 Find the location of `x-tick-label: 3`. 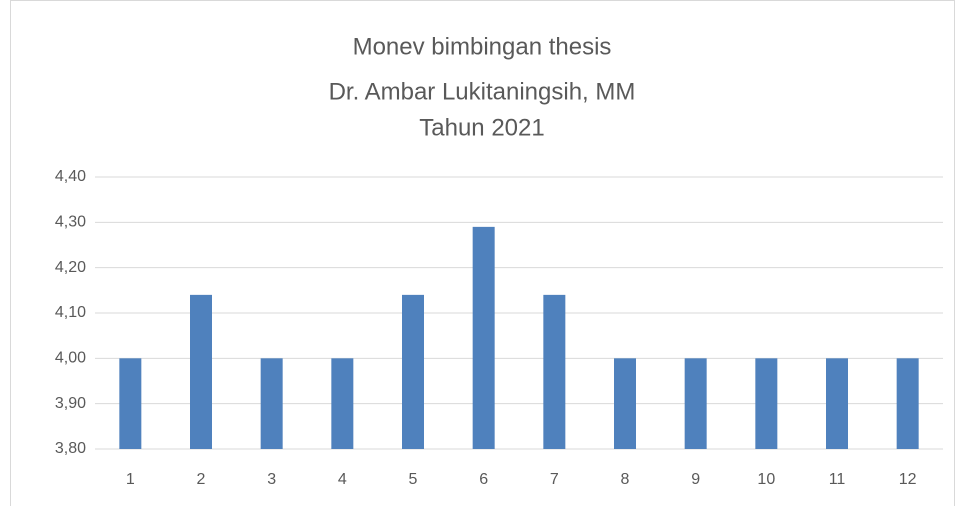

x-tick-label: 3 is located at coordinates (271, 479).